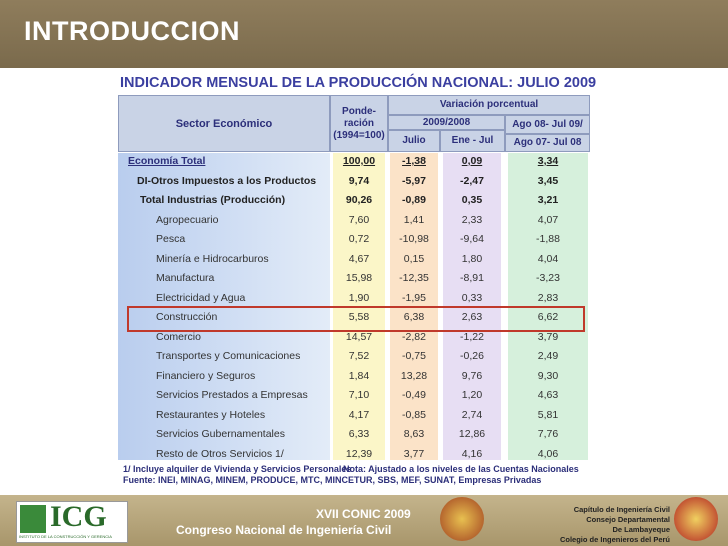 Image resolution: width=728 pixels, height=546 pixels. What do you see at coordinates (220, 453) in the screenshot?
I see `sector-cell: Resto de Otros Servicios 1/` at bounding box center [220, 453].